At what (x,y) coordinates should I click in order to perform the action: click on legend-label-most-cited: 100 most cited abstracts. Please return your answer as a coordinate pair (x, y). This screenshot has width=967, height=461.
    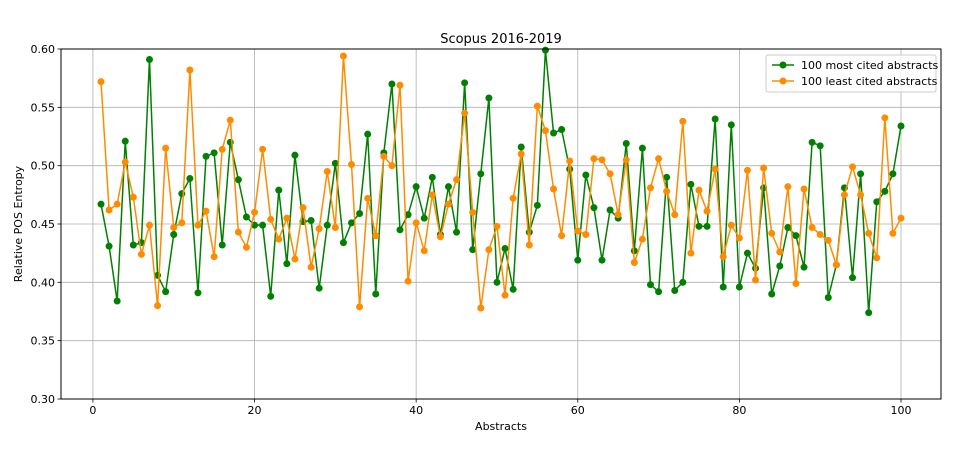
    Looking at the image, I should click on (870, 65).